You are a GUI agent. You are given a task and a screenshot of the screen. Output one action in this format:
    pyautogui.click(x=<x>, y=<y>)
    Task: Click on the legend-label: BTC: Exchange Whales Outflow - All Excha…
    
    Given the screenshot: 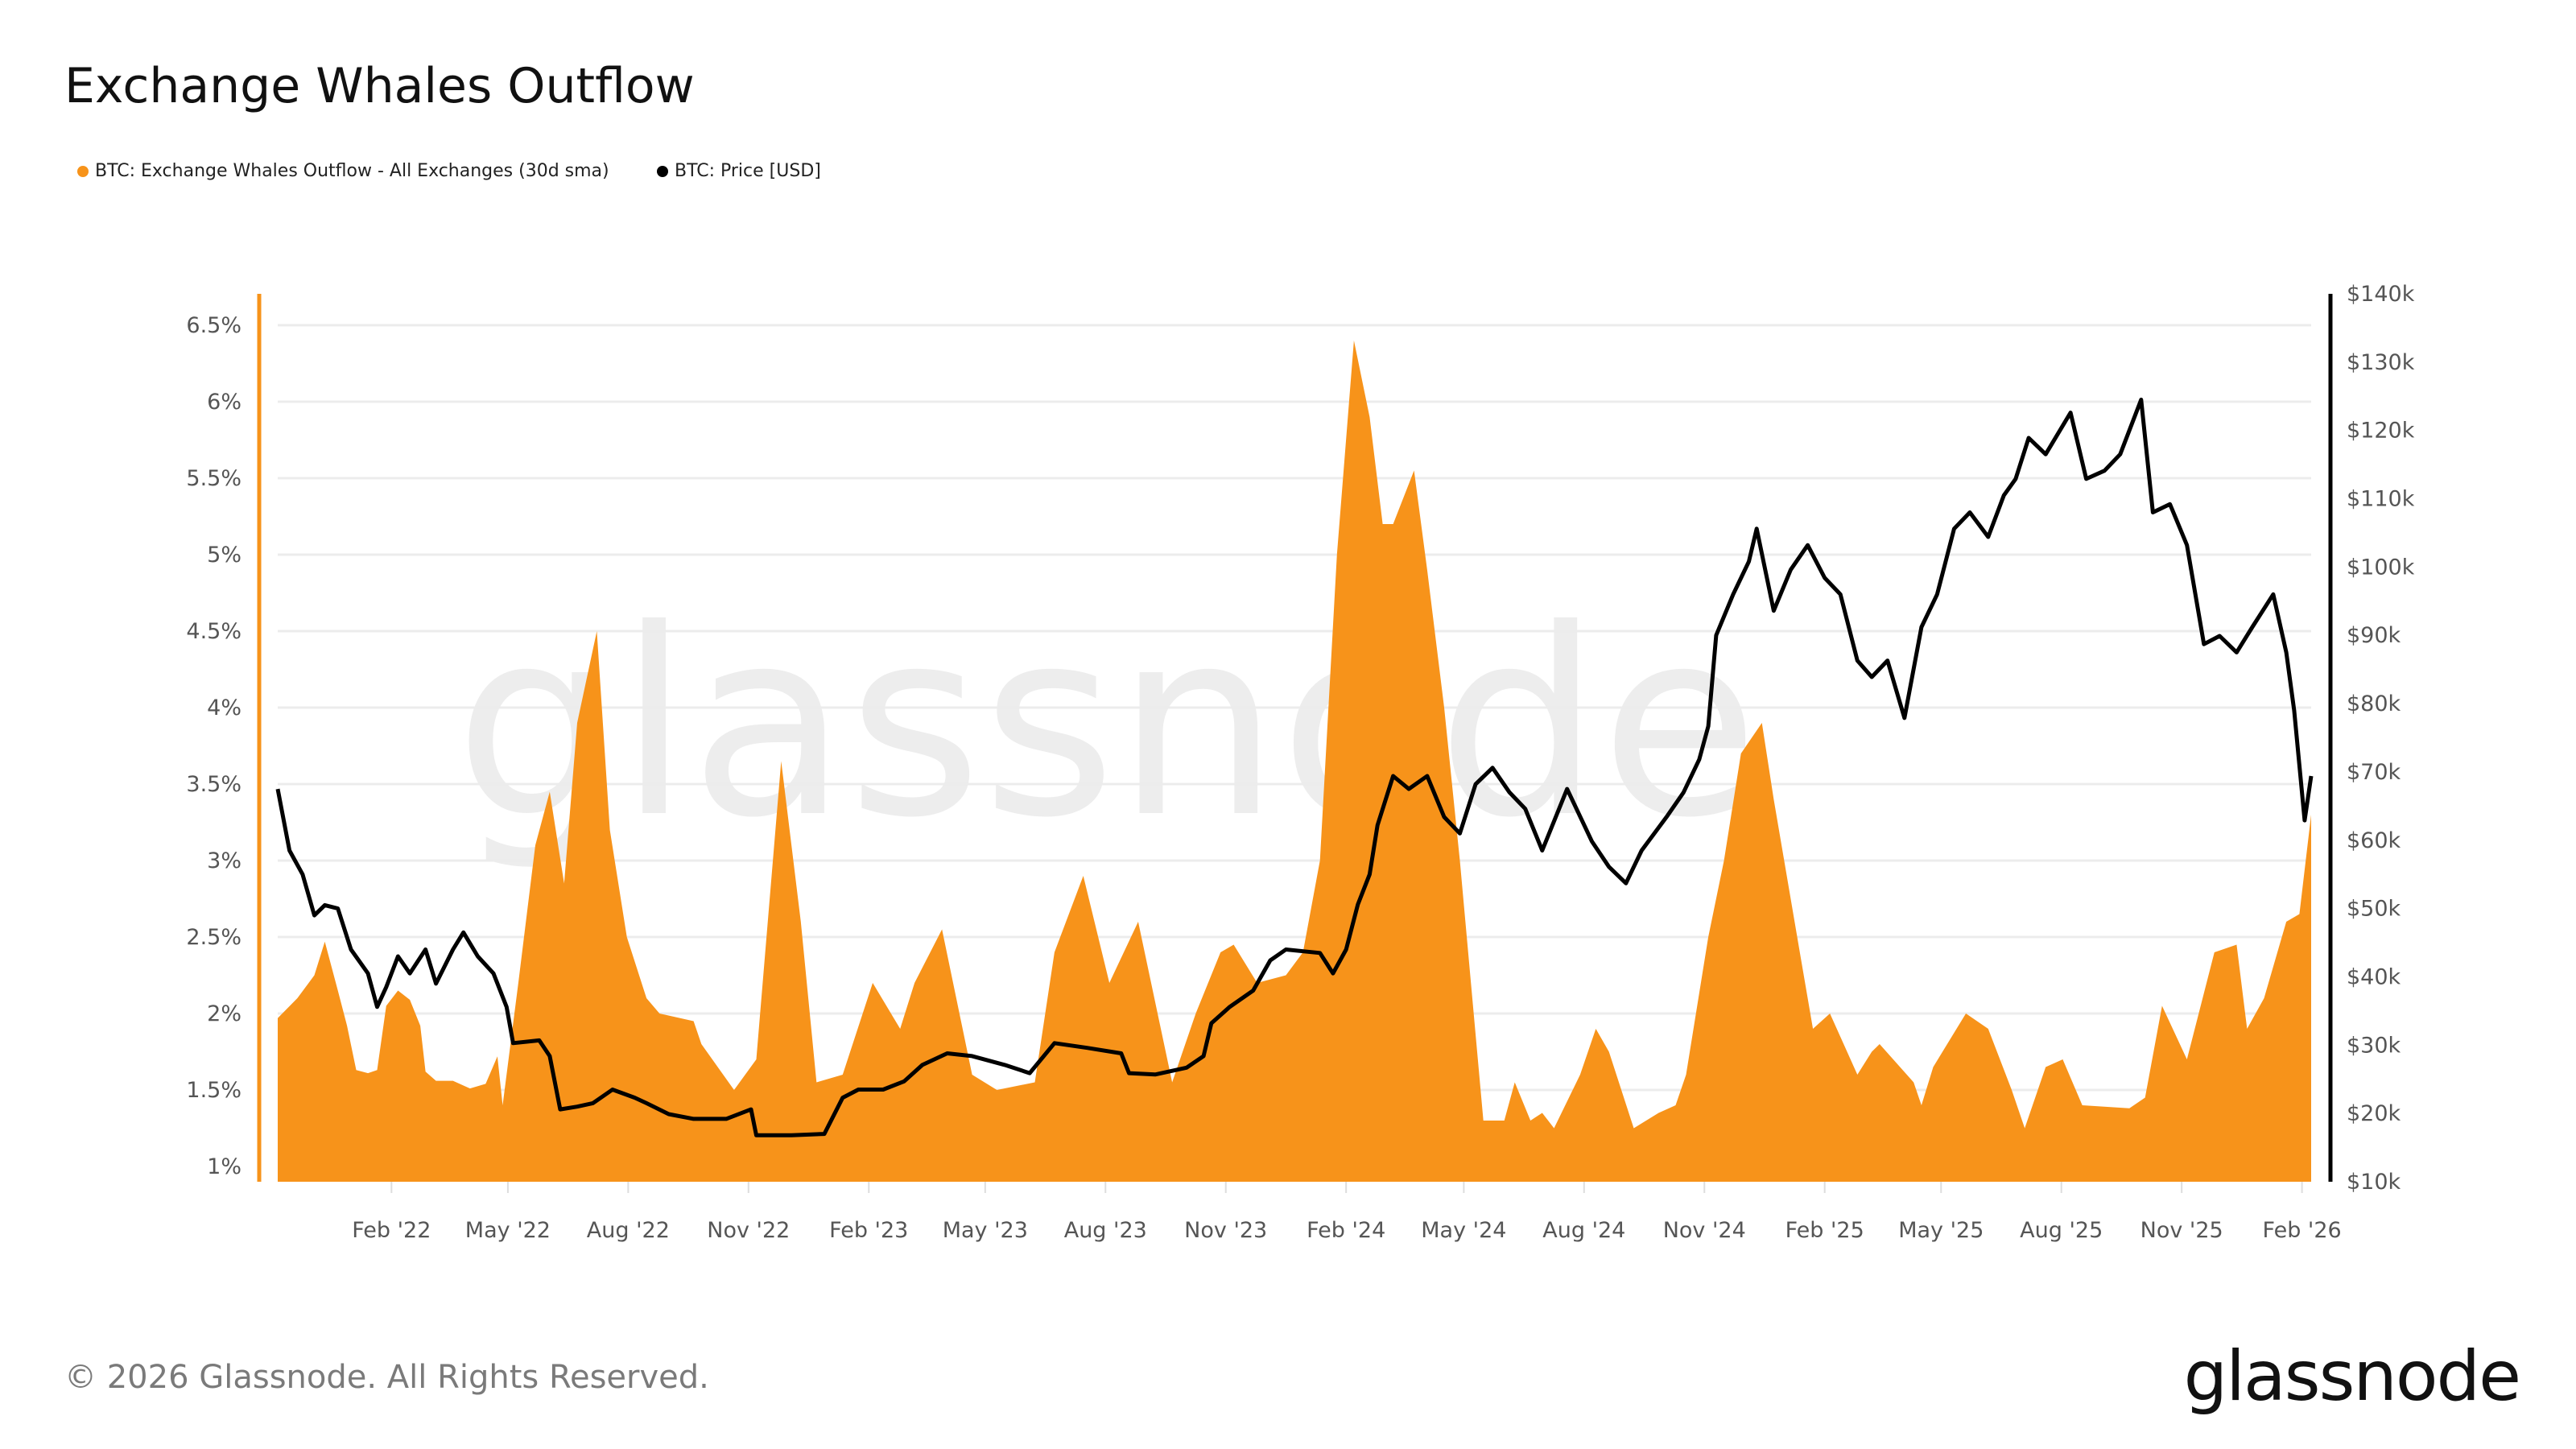 What is the action you would take?
    pyautogui.click(x=352, y=171)
    